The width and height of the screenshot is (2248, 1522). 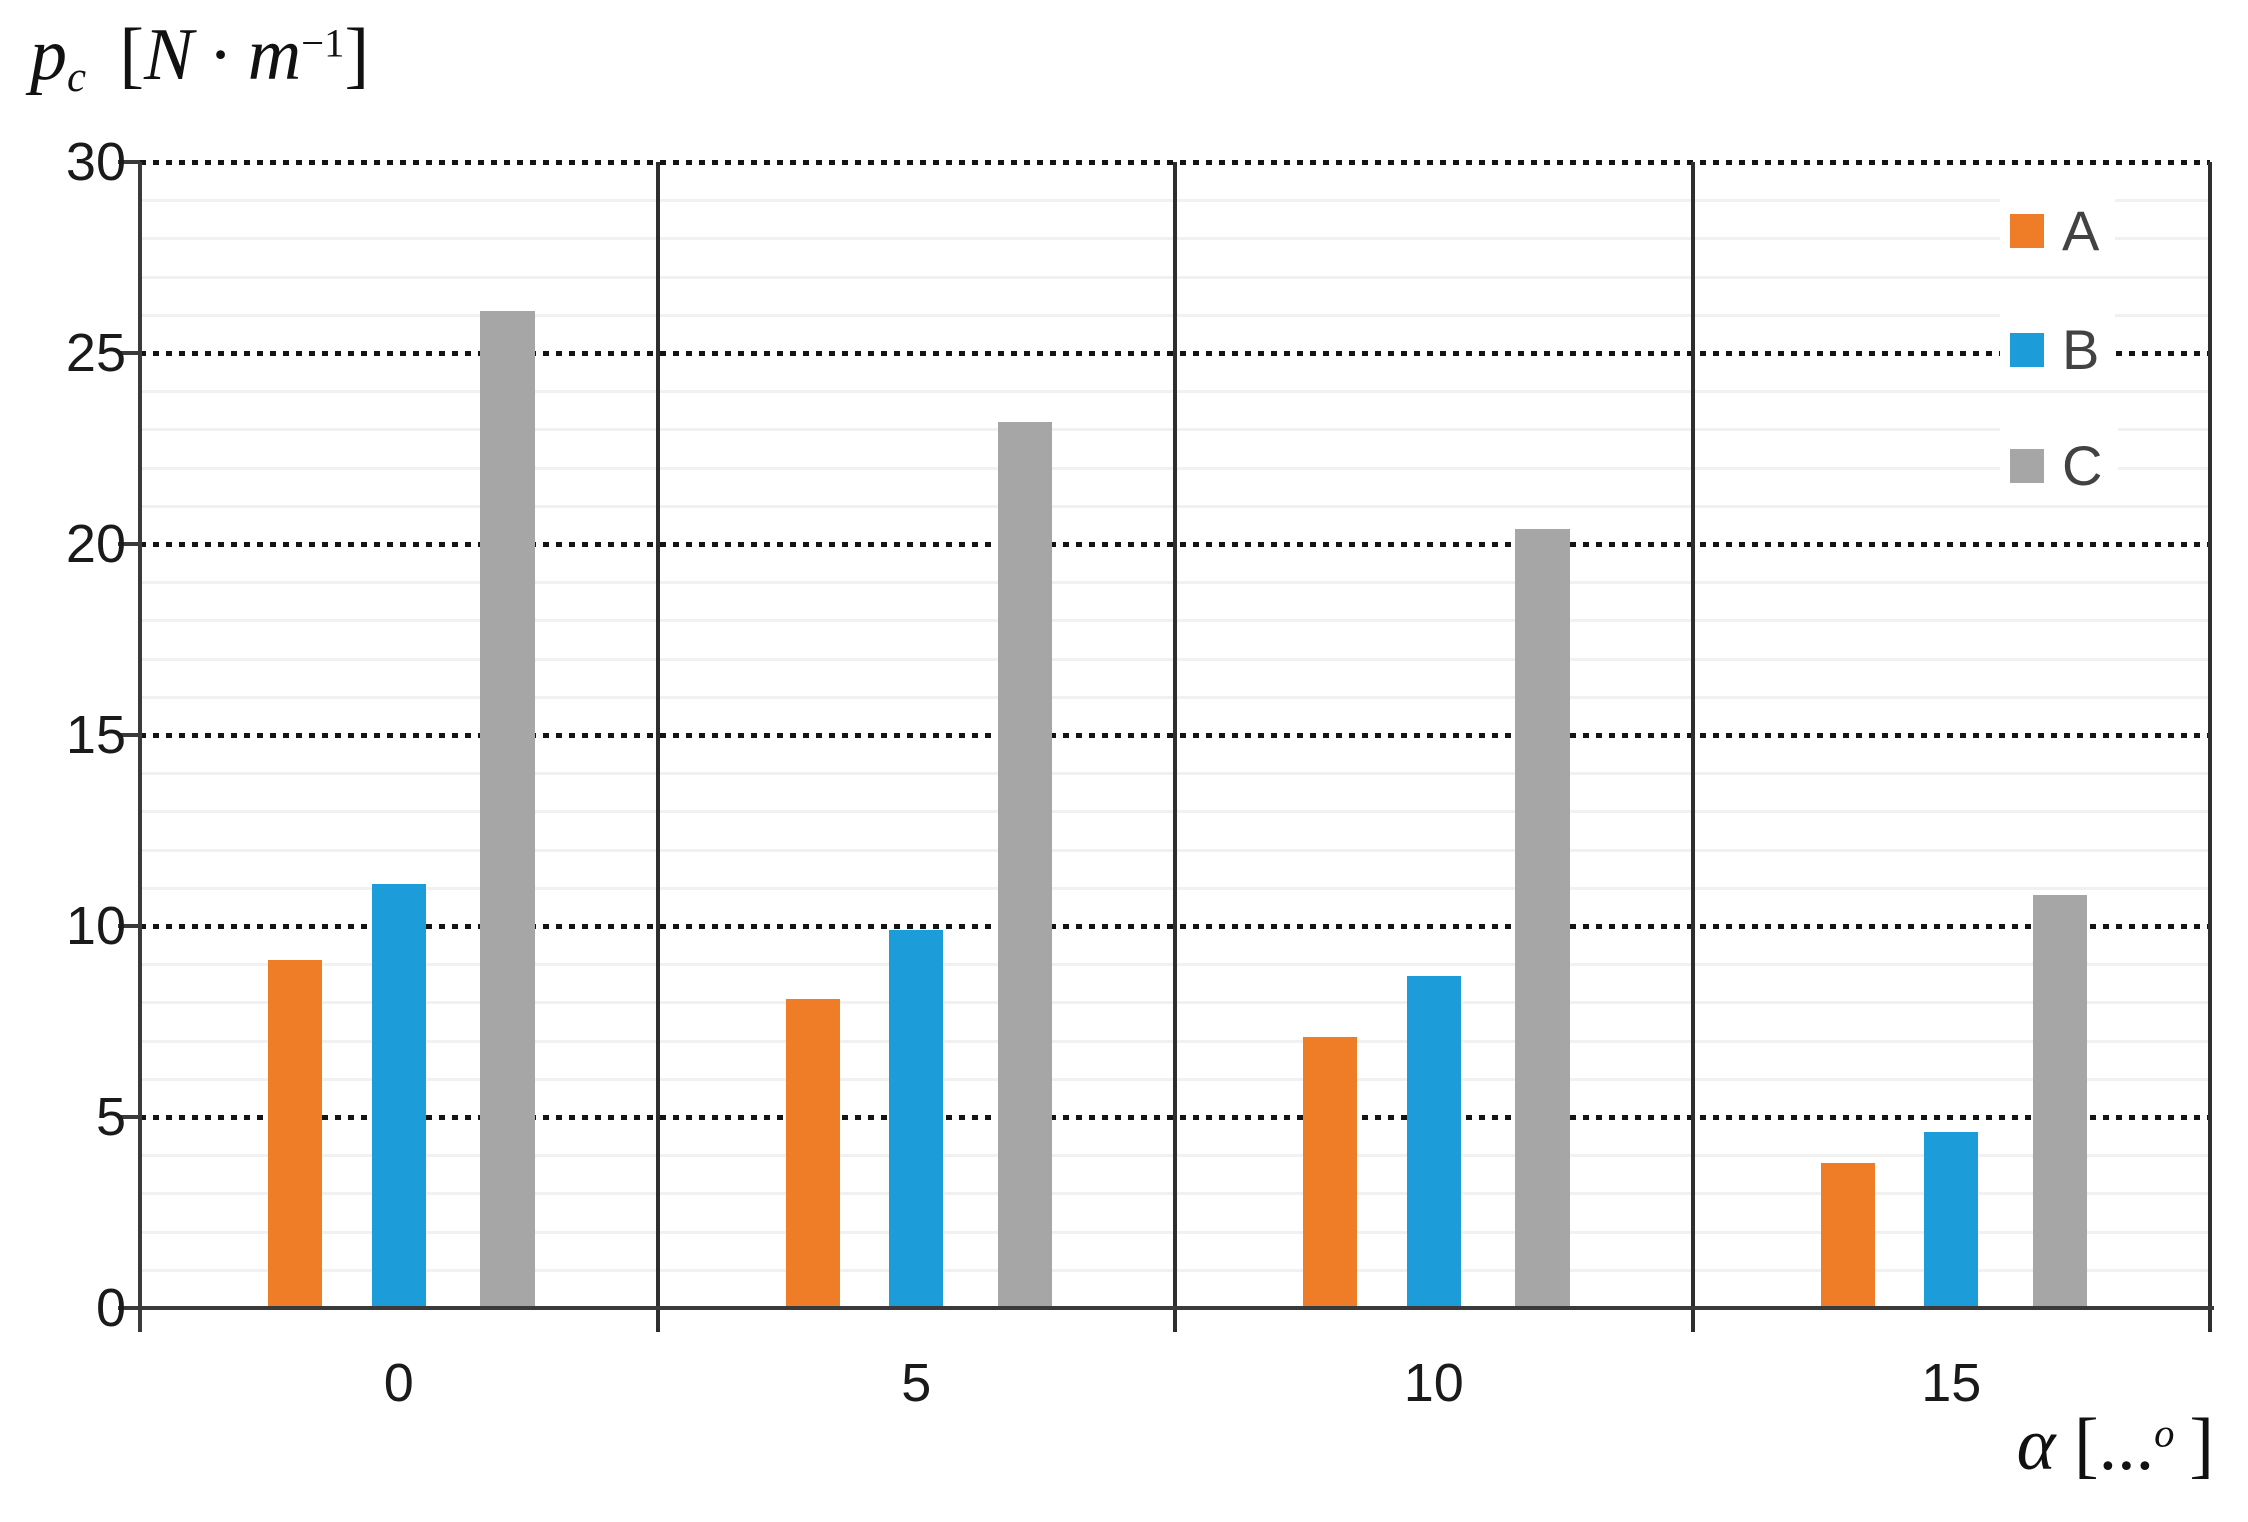 What do you see at coordinates (295, 1134) in the screenshot?
I see `bar-a-cat0` at bounding box center [295, 1134].